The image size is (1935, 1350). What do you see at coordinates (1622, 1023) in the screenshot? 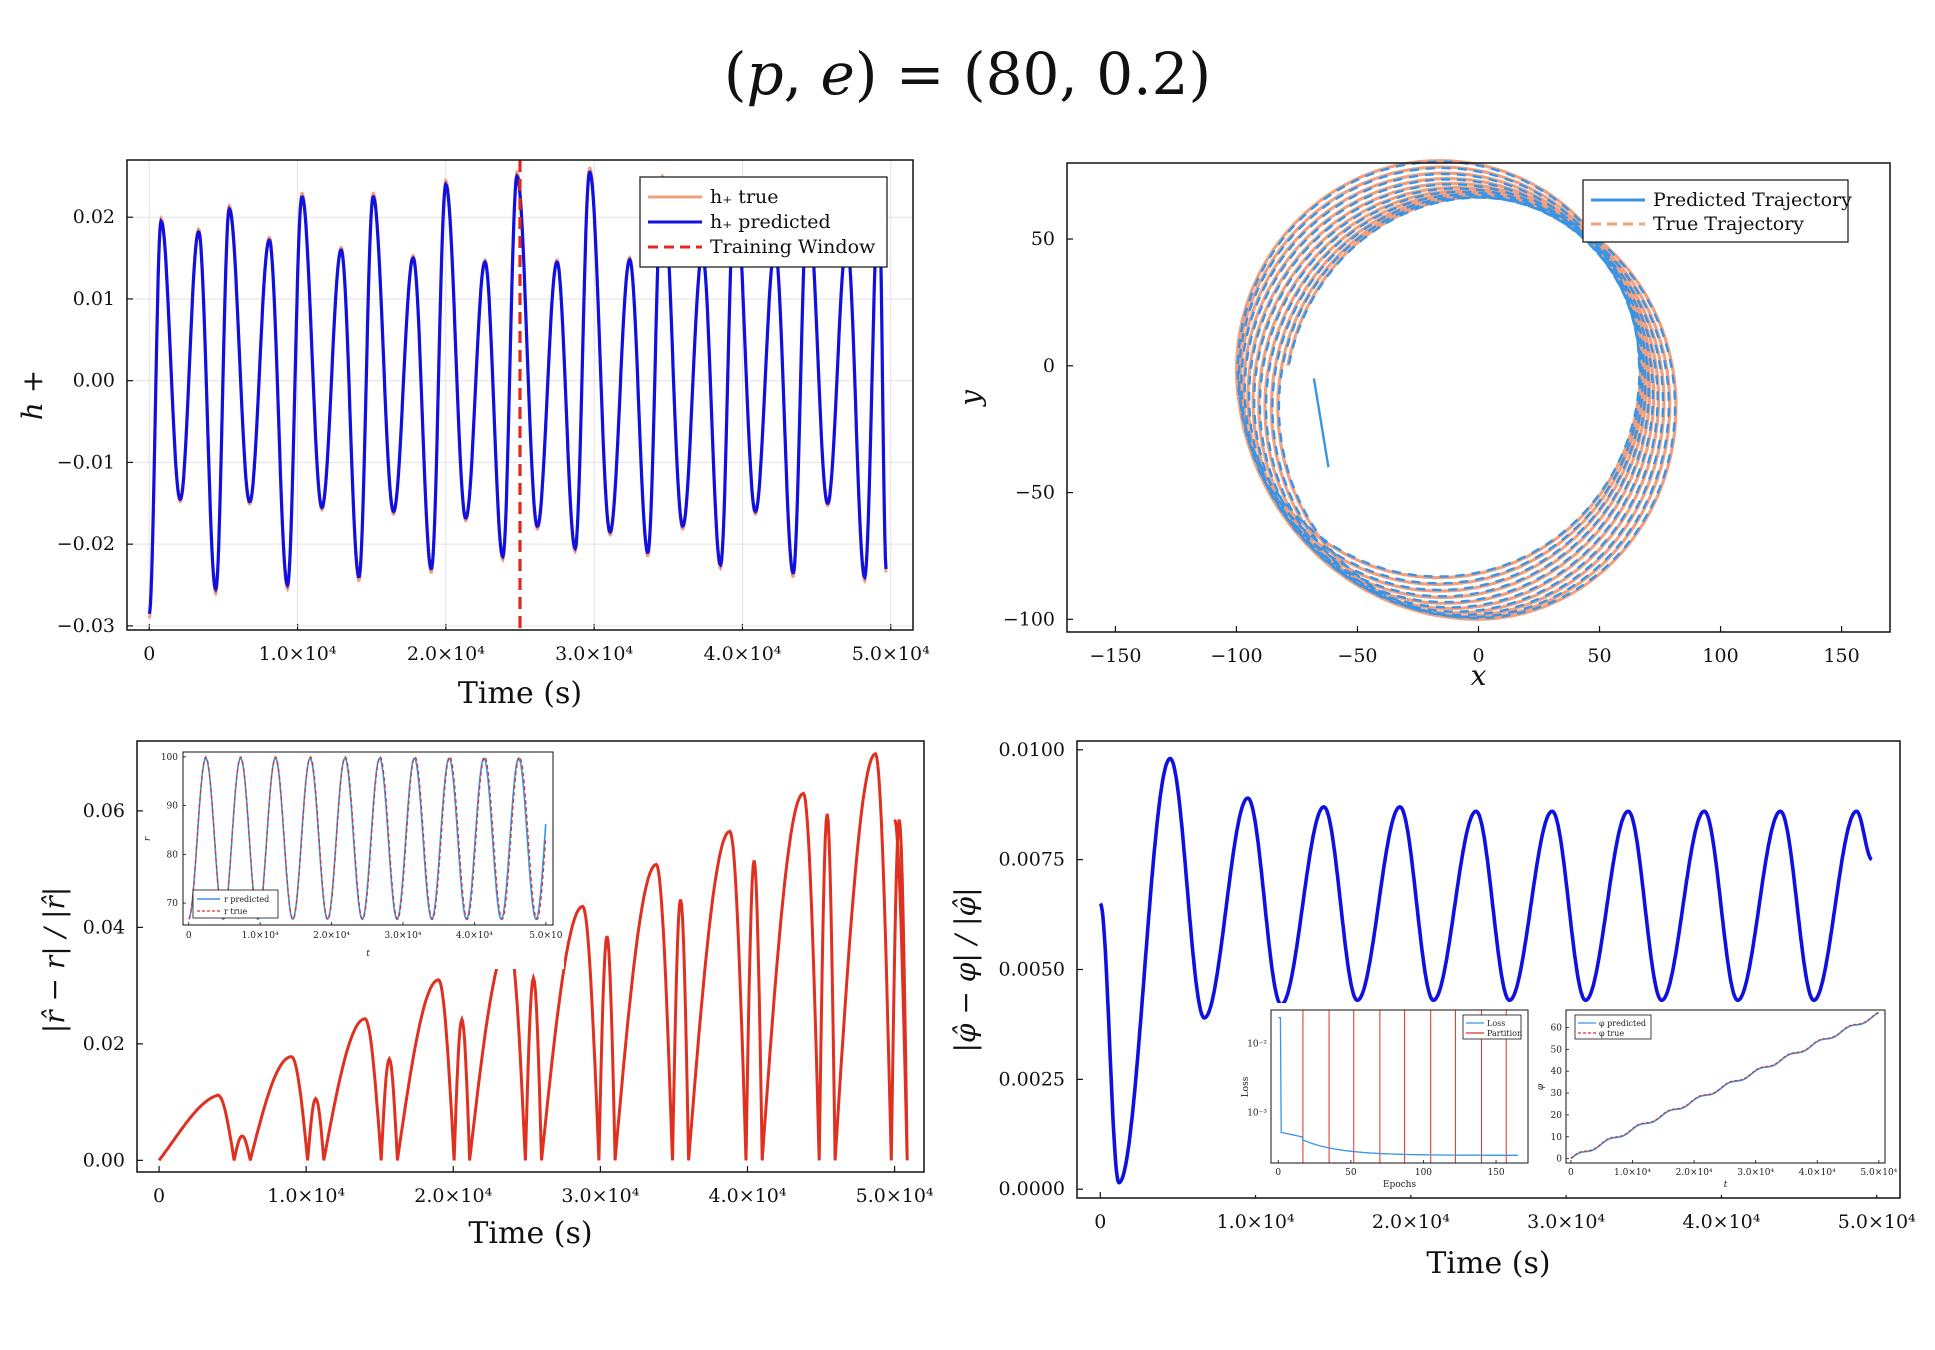
I see `phi-inset-legend-predicted-label: φ predicted` at bounding box center [1622, 1023].